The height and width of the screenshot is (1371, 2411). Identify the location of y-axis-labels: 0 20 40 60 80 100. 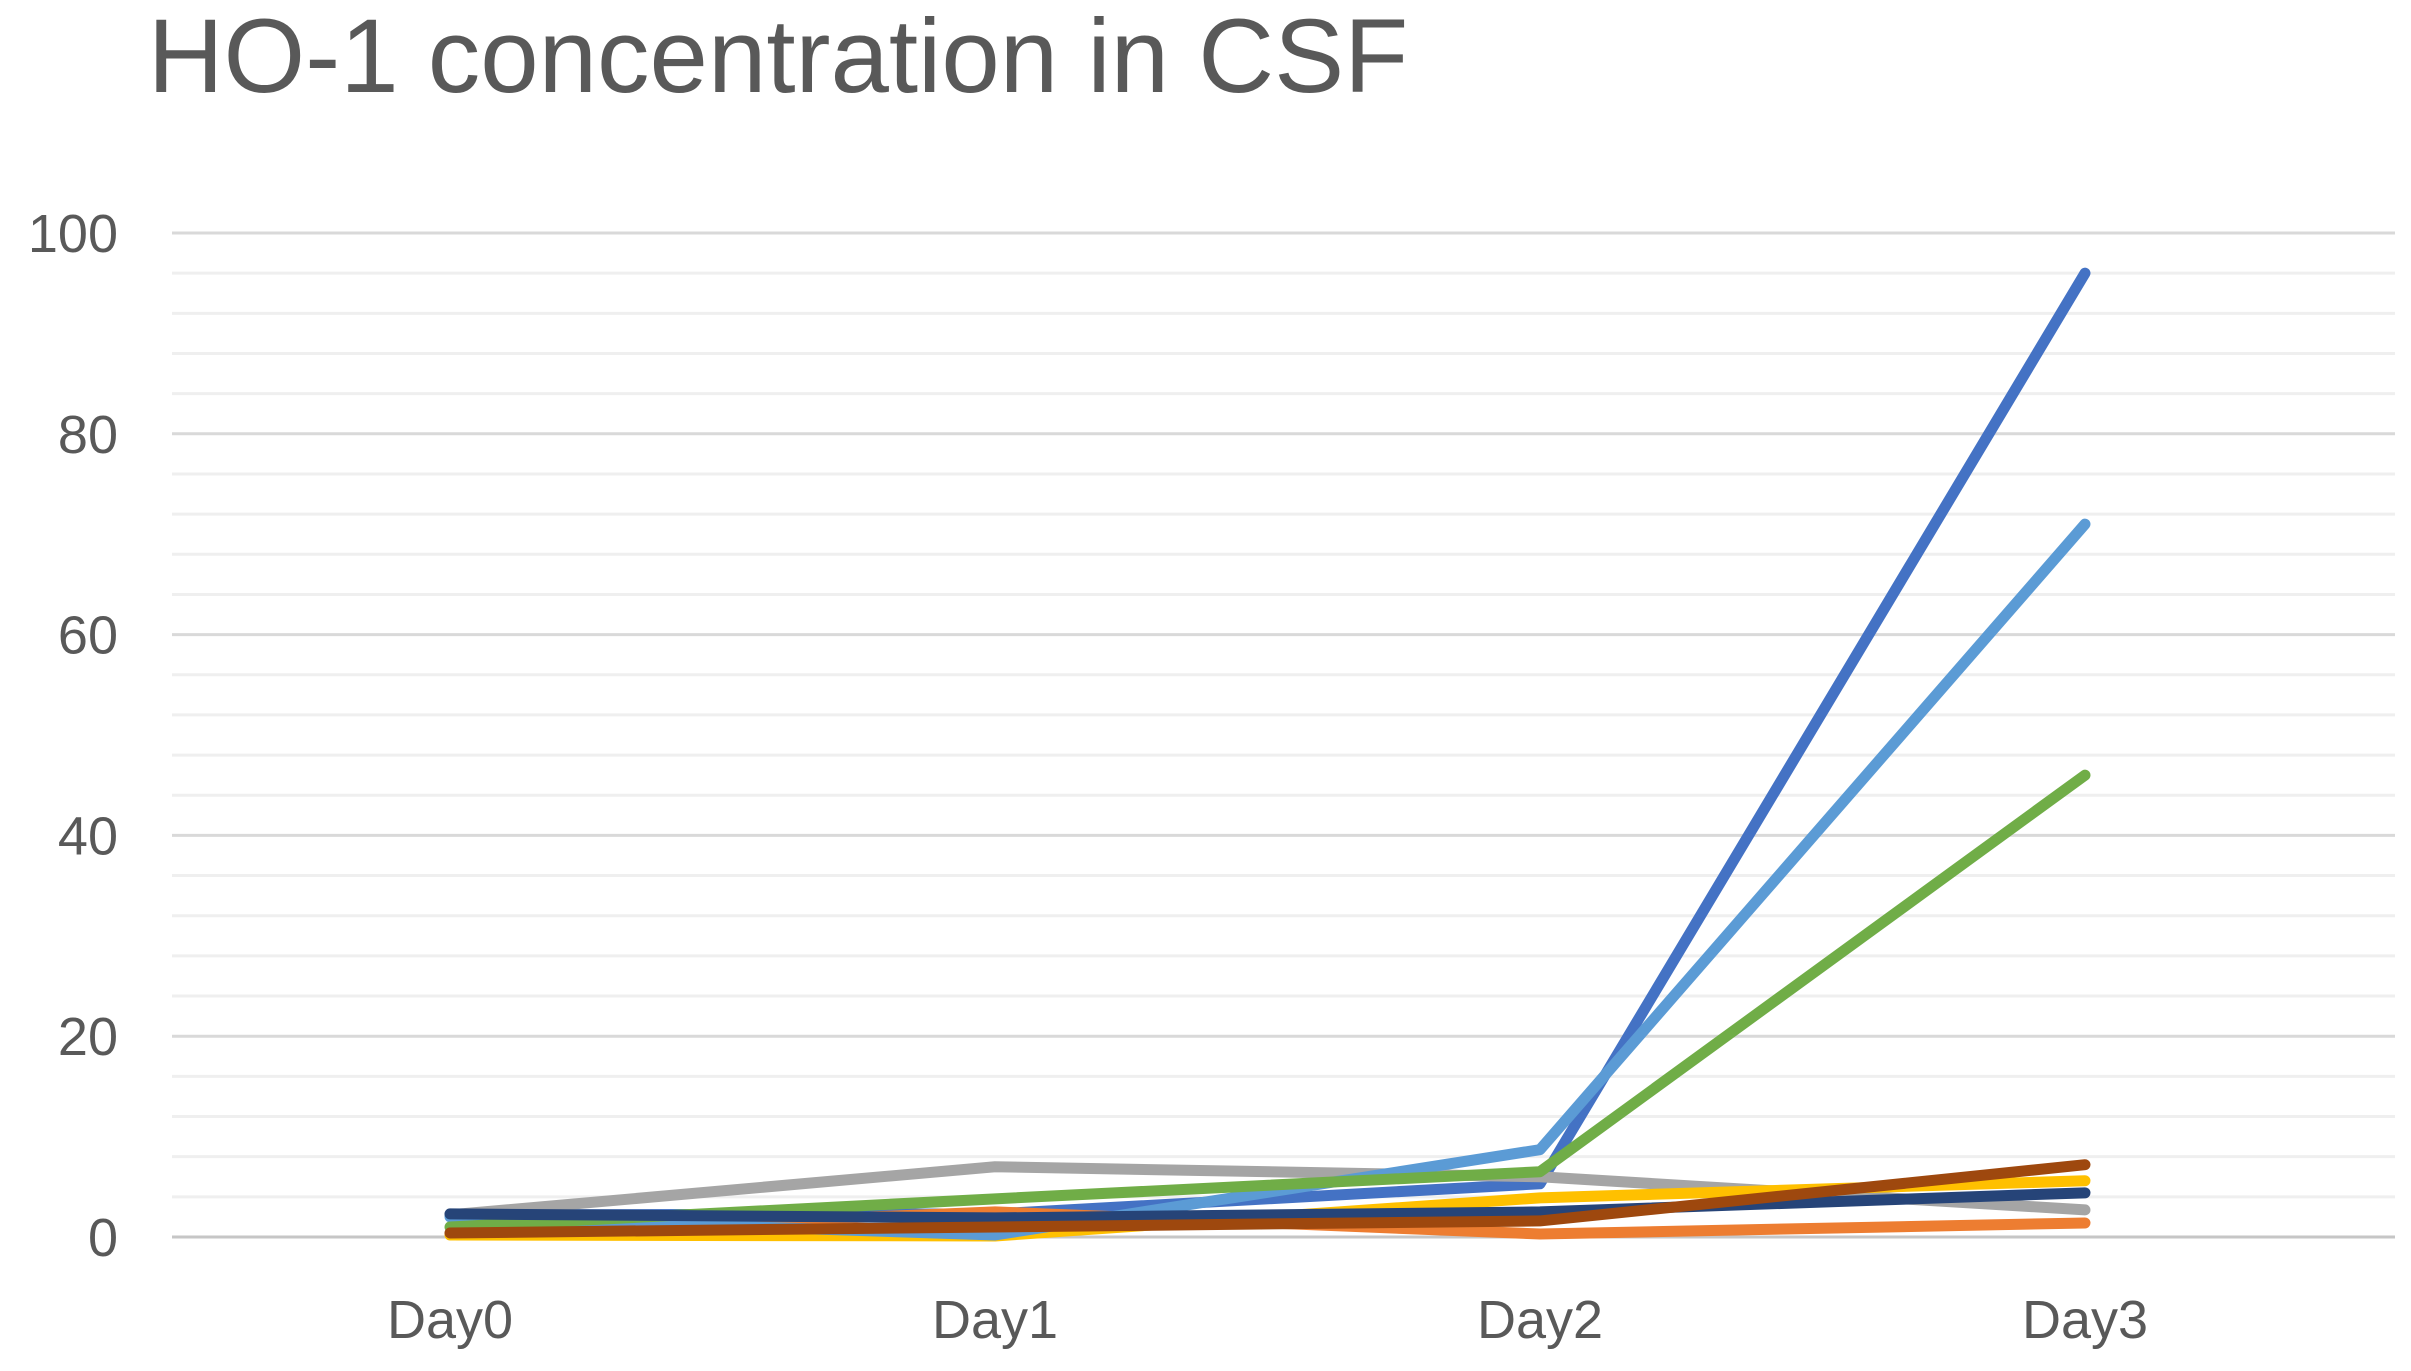
(73, 736).